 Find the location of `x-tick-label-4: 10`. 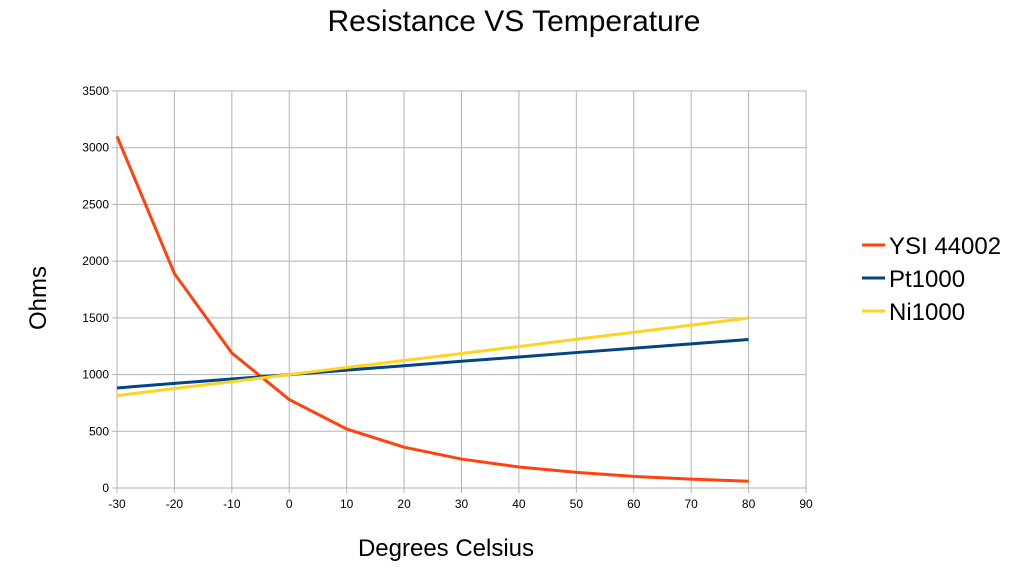

x-tick-label-4: 10 is located at coordinates (347, 504).